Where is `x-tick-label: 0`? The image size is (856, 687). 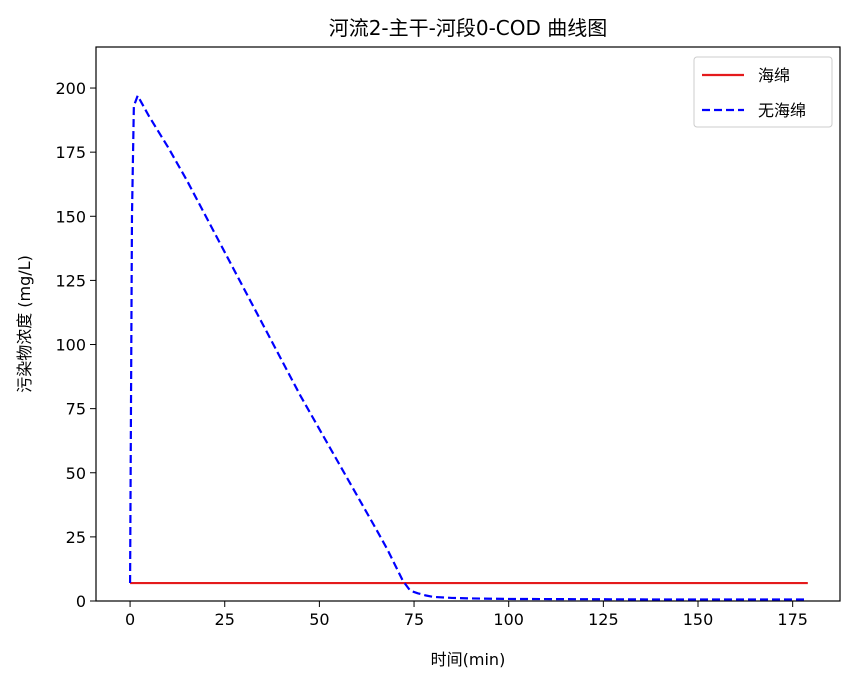
x-tick-label: 0 is located at coordinates (130, 619).